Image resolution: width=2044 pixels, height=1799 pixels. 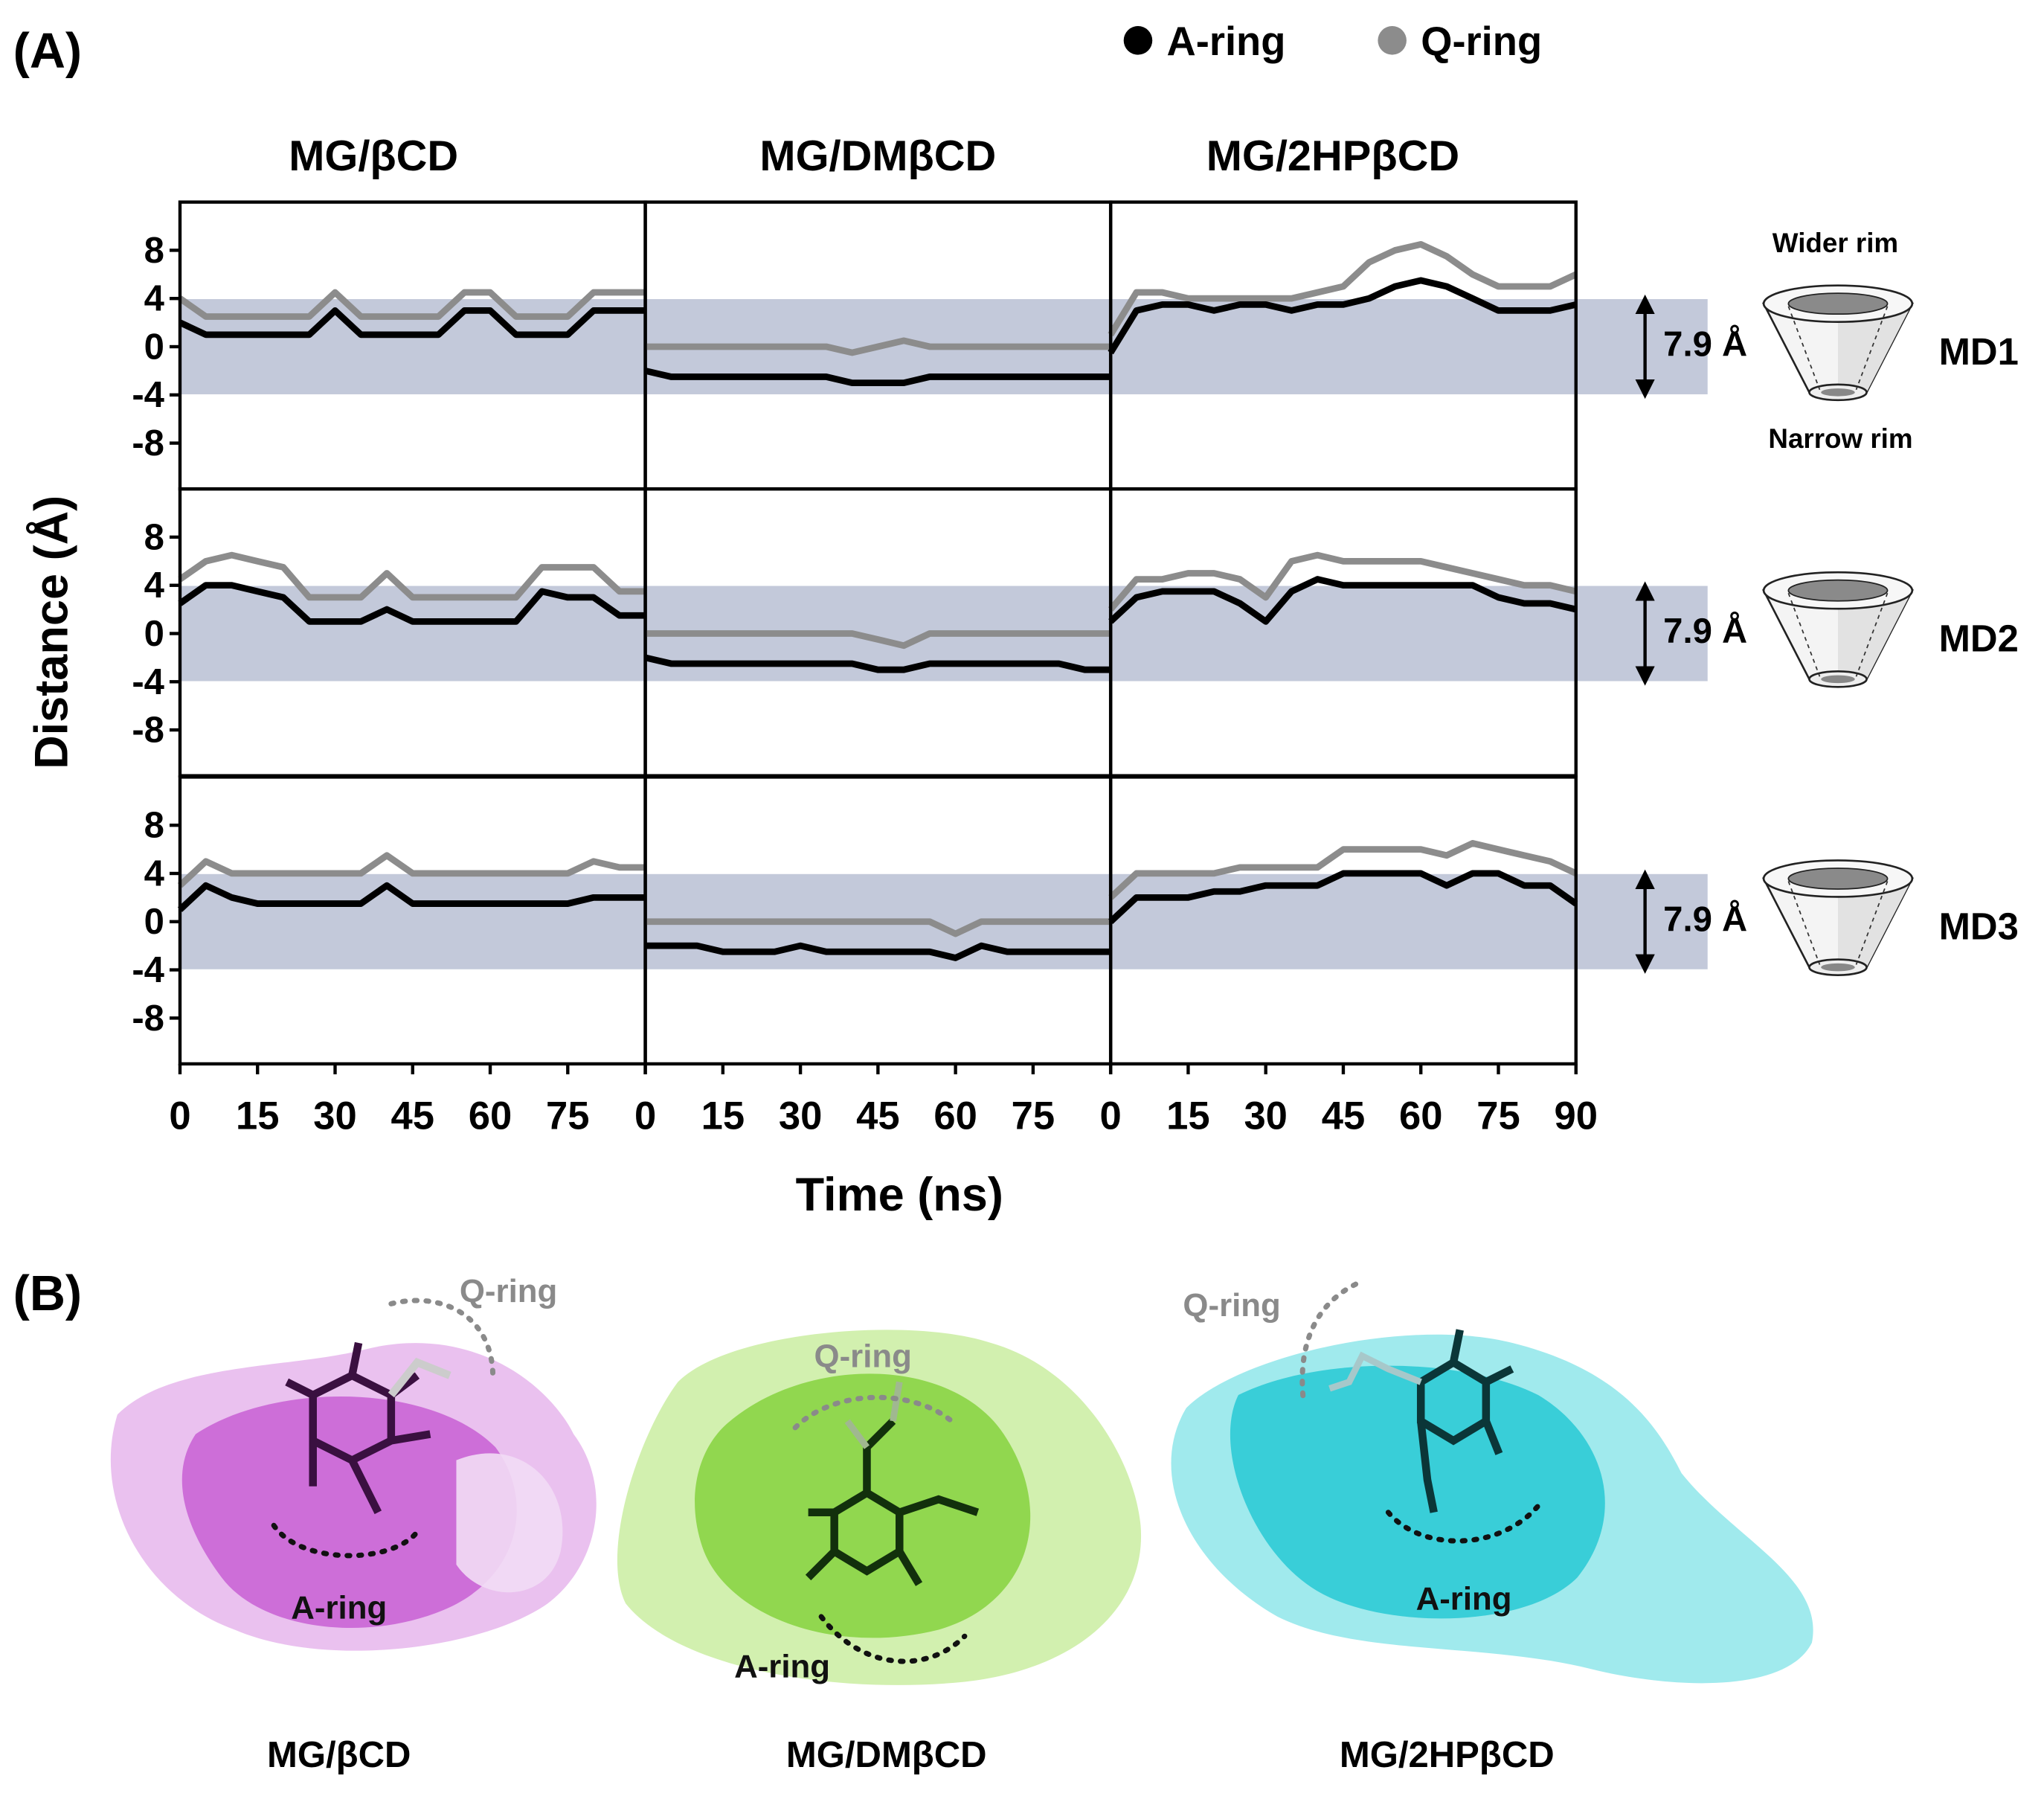 What do you see at coordinates (1576, 1116) in the screenshot?
I see `x-tick-label: 90` at bounding box center [1576, 1116].